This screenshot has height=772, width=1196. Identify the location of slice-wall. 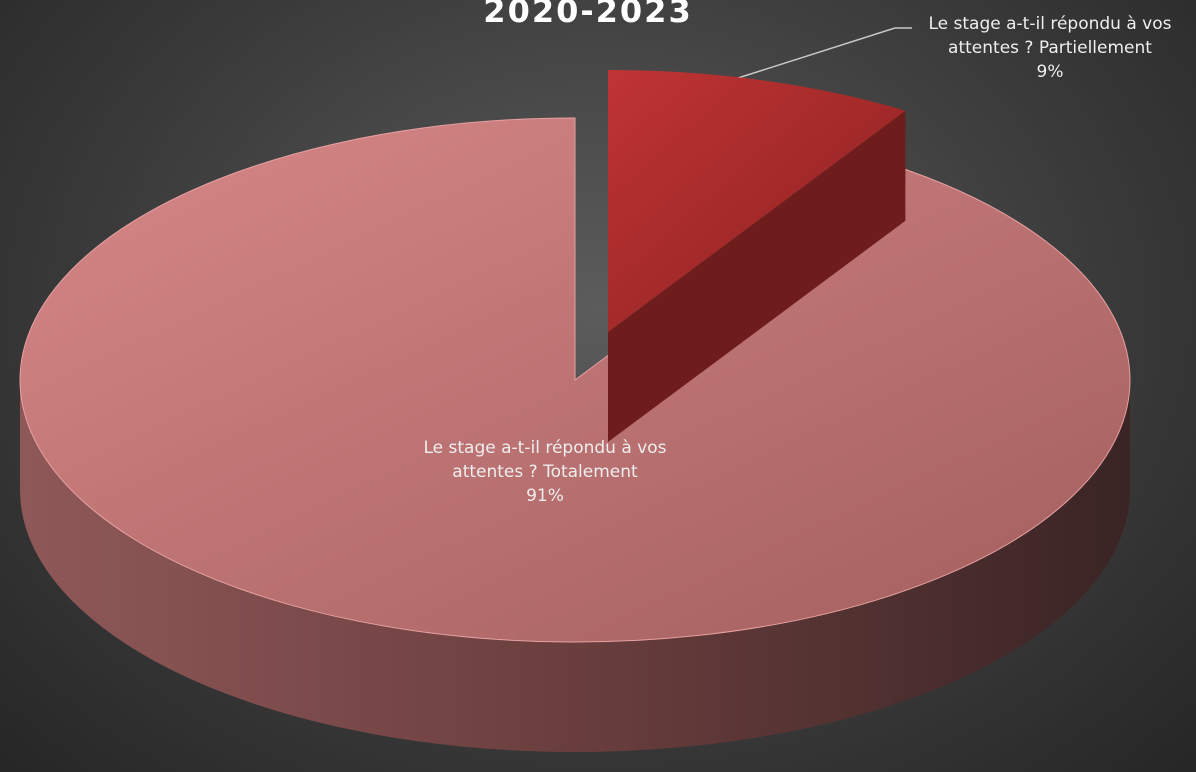
(757, 276).